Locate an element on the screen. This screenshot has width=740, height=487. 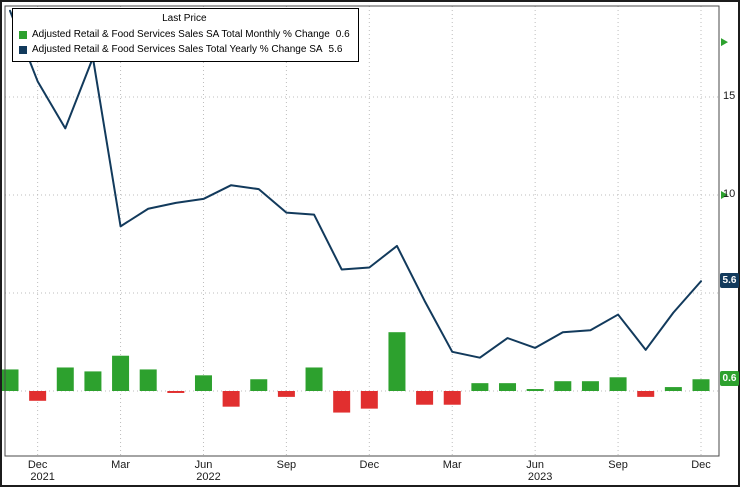
legend-item-value: 0.6 is located at coordinates (342, 34).